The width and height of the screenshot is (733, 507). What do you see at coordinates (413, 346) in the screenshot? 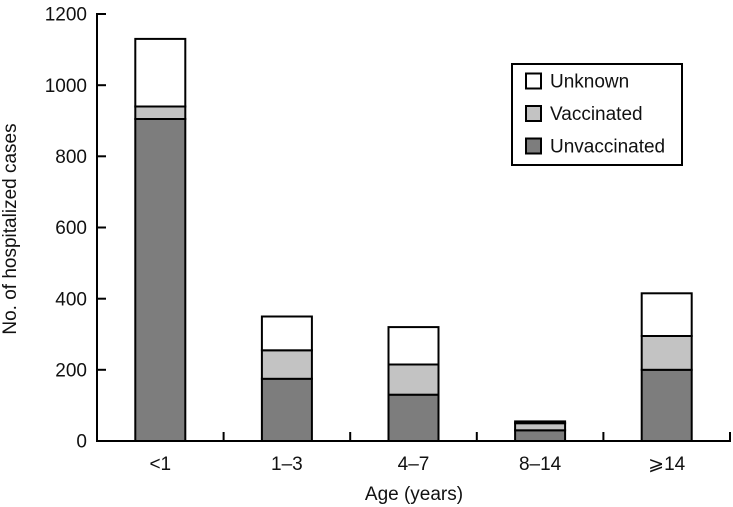
I see `bar-segment-unknown-4–7` at bounding box center [413, 346].